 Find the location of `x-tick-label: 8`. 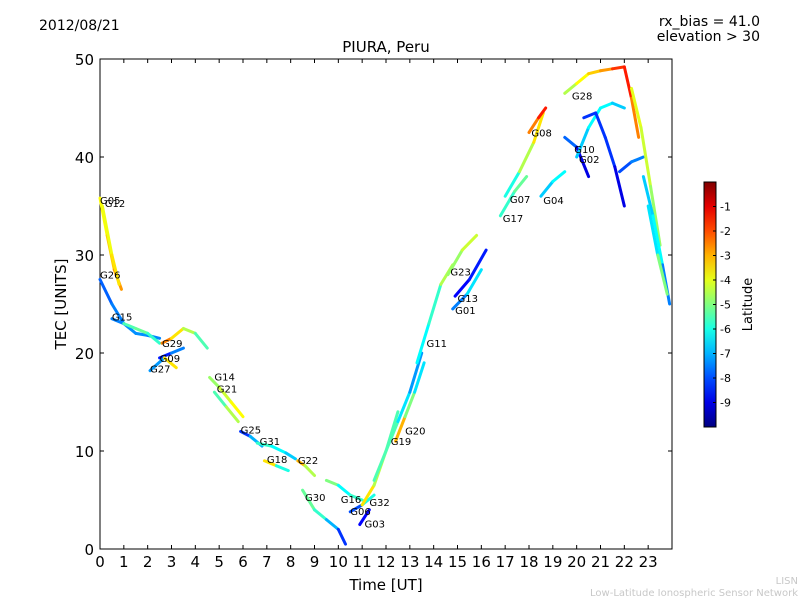

x-tick-label: 8 is located at coordinates (291, 562).